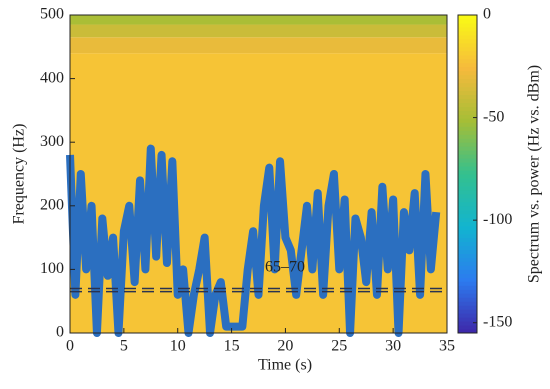 This screenshot has width=550, height=389. Describe the element at coordinates (124, 346) in the screenshot. I see `x-tick-label: 5` at that location.